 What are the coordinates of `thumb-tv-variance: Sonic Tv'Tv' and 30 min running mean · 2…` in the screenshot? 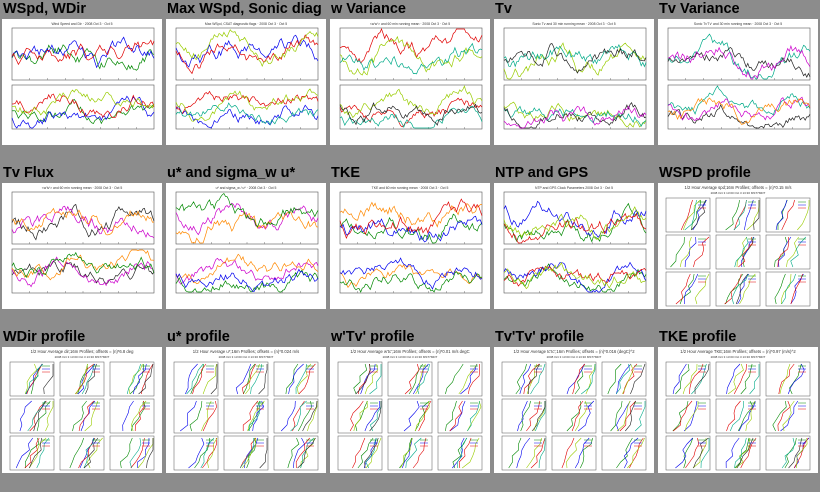 It's located at (738, 82).